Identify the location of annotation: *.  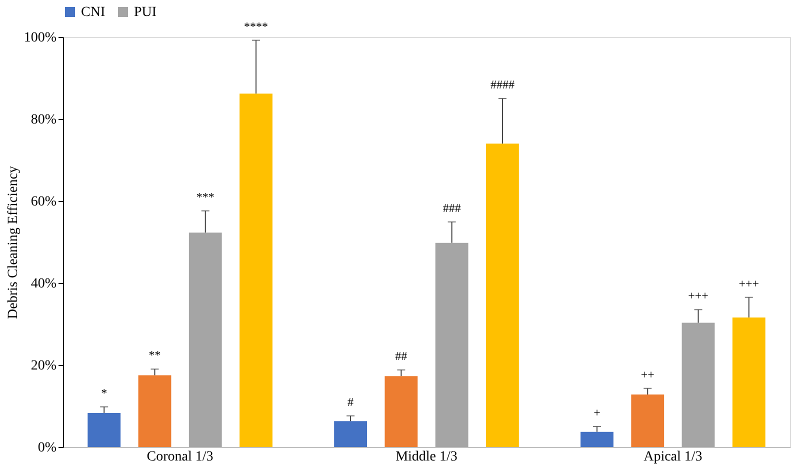
(104, 393).